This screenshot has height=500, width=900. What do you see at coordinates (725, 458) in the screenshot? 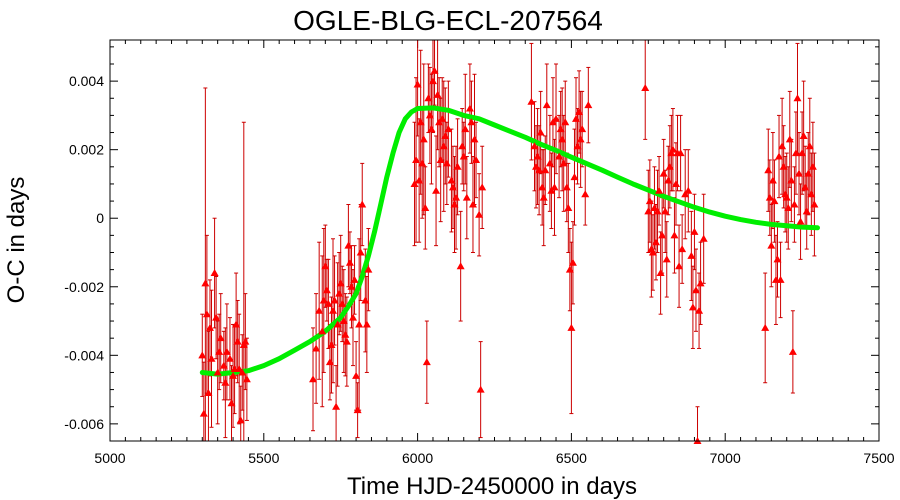
I see `x-tick-label: 7000` at bounding box center [725, 458].